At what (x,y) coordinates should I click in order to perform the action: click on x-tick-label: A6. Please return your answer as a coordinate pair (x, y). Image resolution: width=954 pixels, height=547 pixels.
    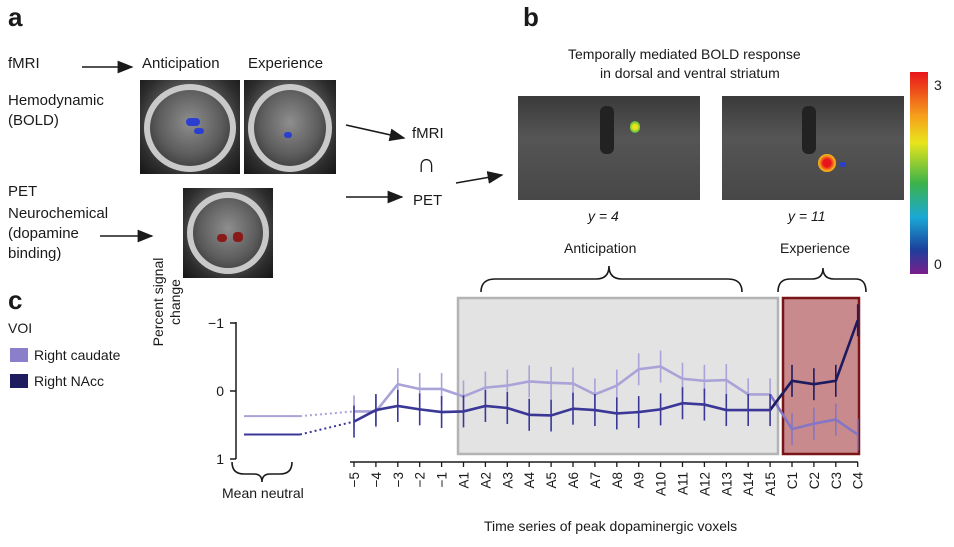
    Looking at the image, I should click on (573, 480).